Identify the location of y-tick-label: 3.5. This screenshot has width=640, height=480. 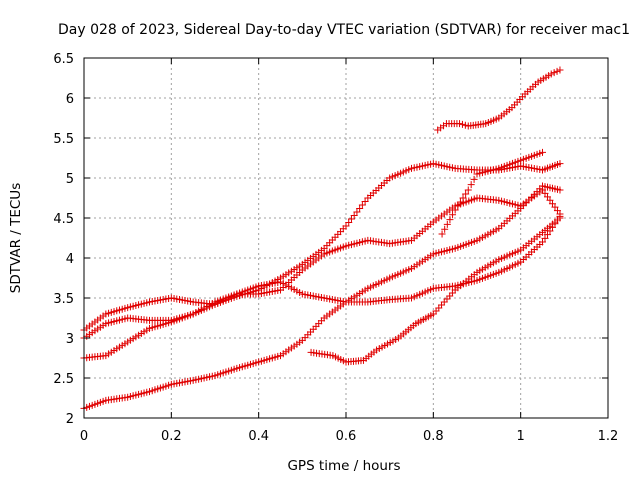
(63, 299).